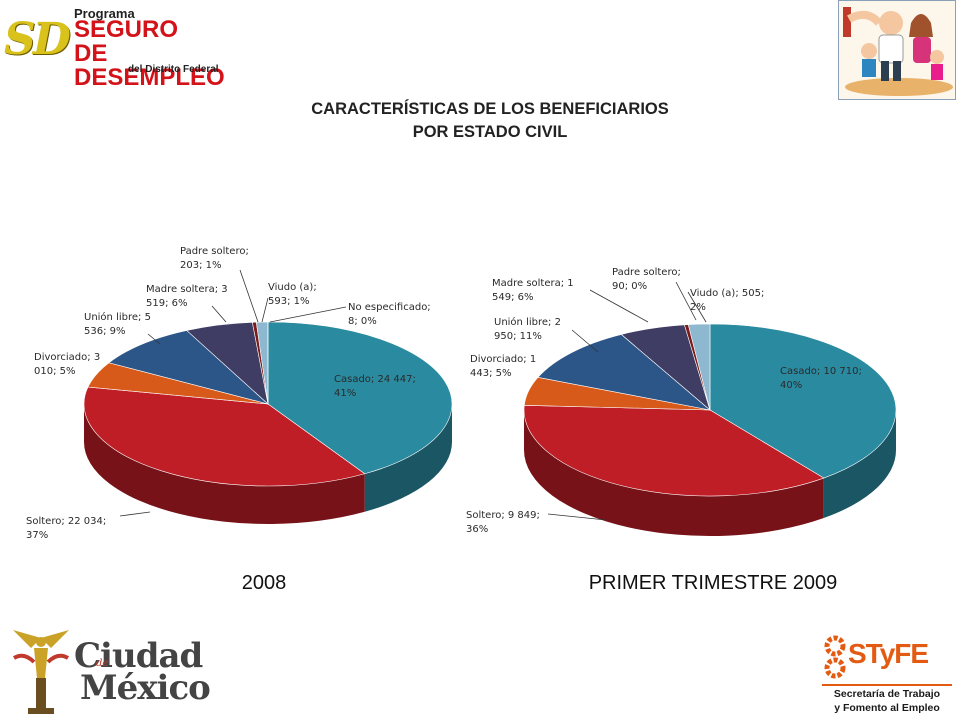 The width and height of the screenshot is (960, 720). I want to click on pie-2008-label-line: Soltero; 22 034;, so click(66, 521).